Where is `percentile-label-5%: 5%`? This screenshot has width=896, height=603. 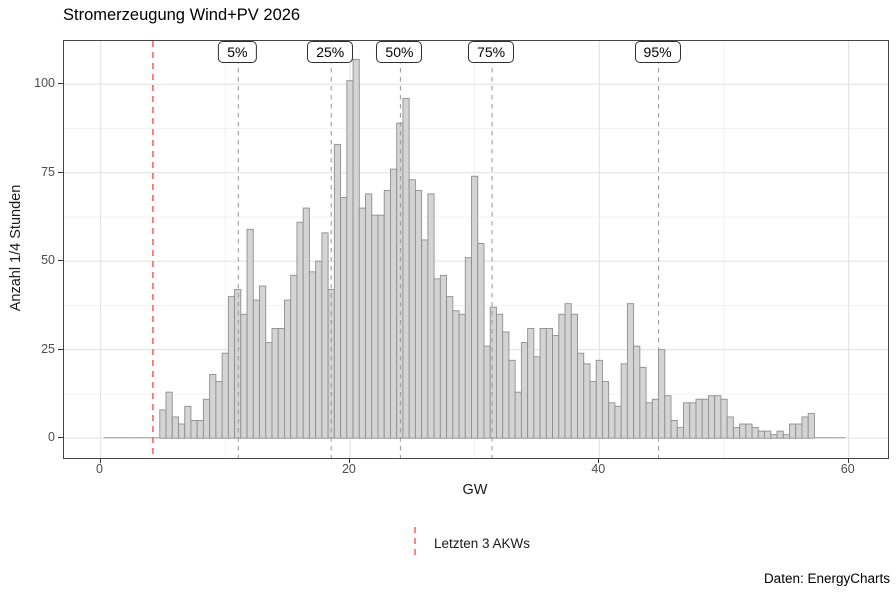 percentile-label-5%: 5% is located at coordinates (237, 52).